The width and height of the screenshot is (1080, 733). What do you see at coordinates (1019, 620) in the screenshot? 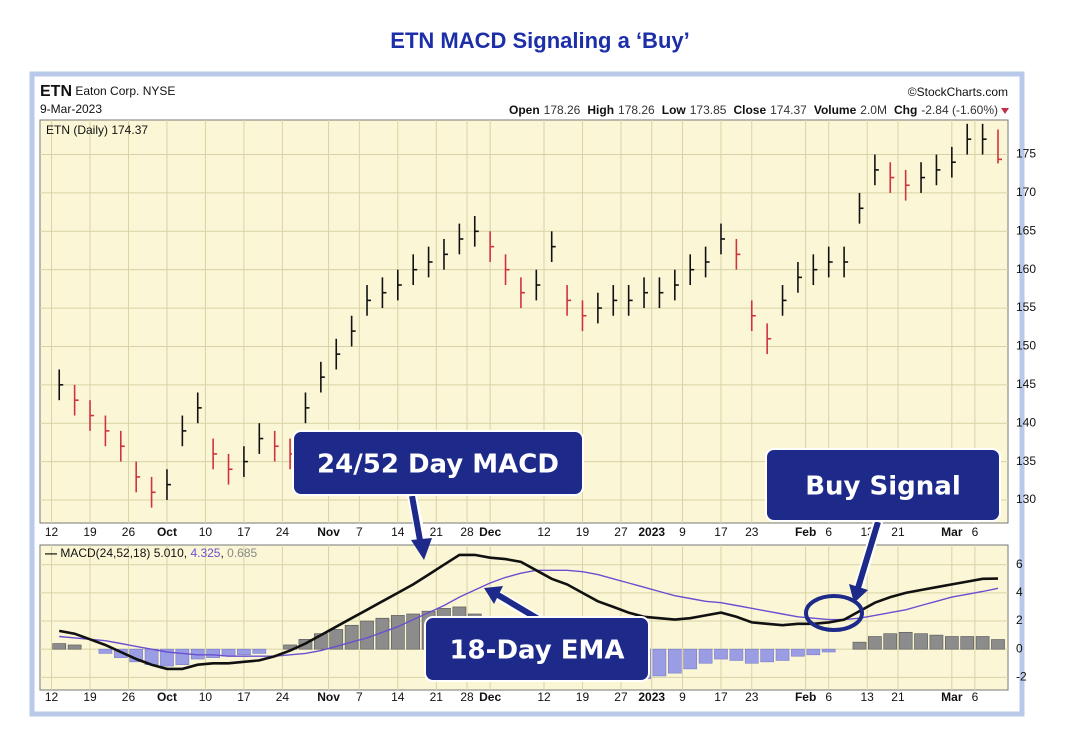
I see `y-tick-label: 2` at bounding box center [1019, 620].